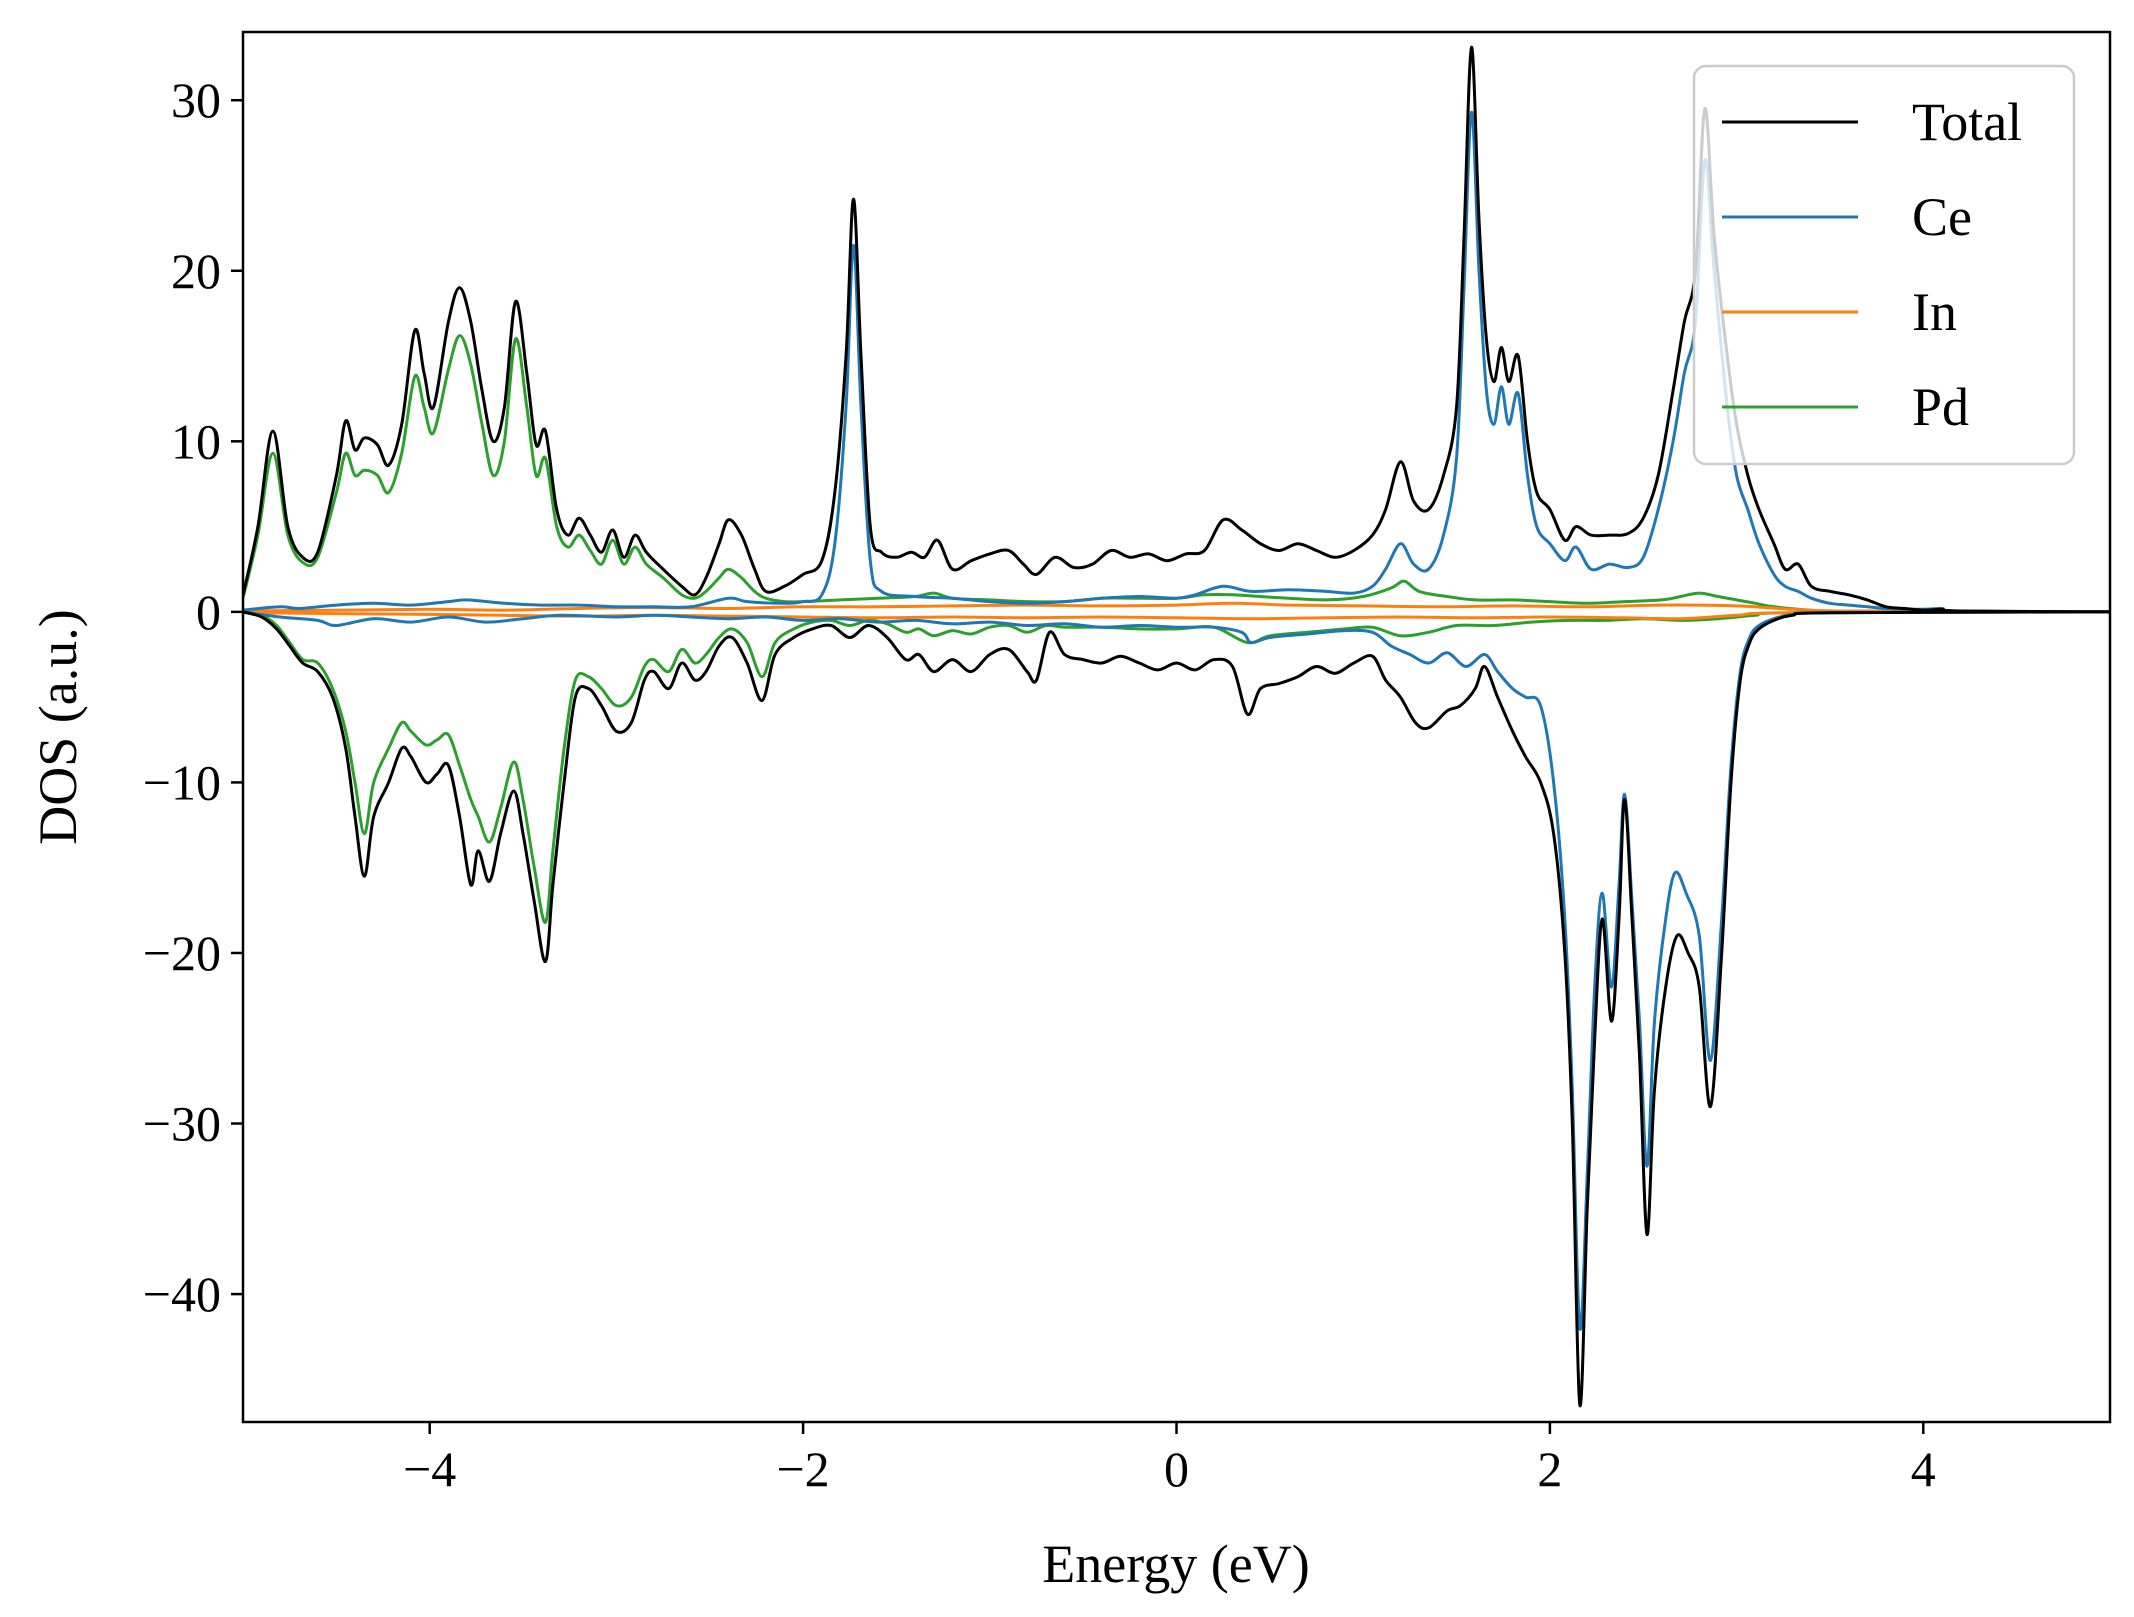 The image size is (2134, 1617). Describe the element at coordinates (208, 612) in the screenshot. I see `y-tick-label: 0` at that location.